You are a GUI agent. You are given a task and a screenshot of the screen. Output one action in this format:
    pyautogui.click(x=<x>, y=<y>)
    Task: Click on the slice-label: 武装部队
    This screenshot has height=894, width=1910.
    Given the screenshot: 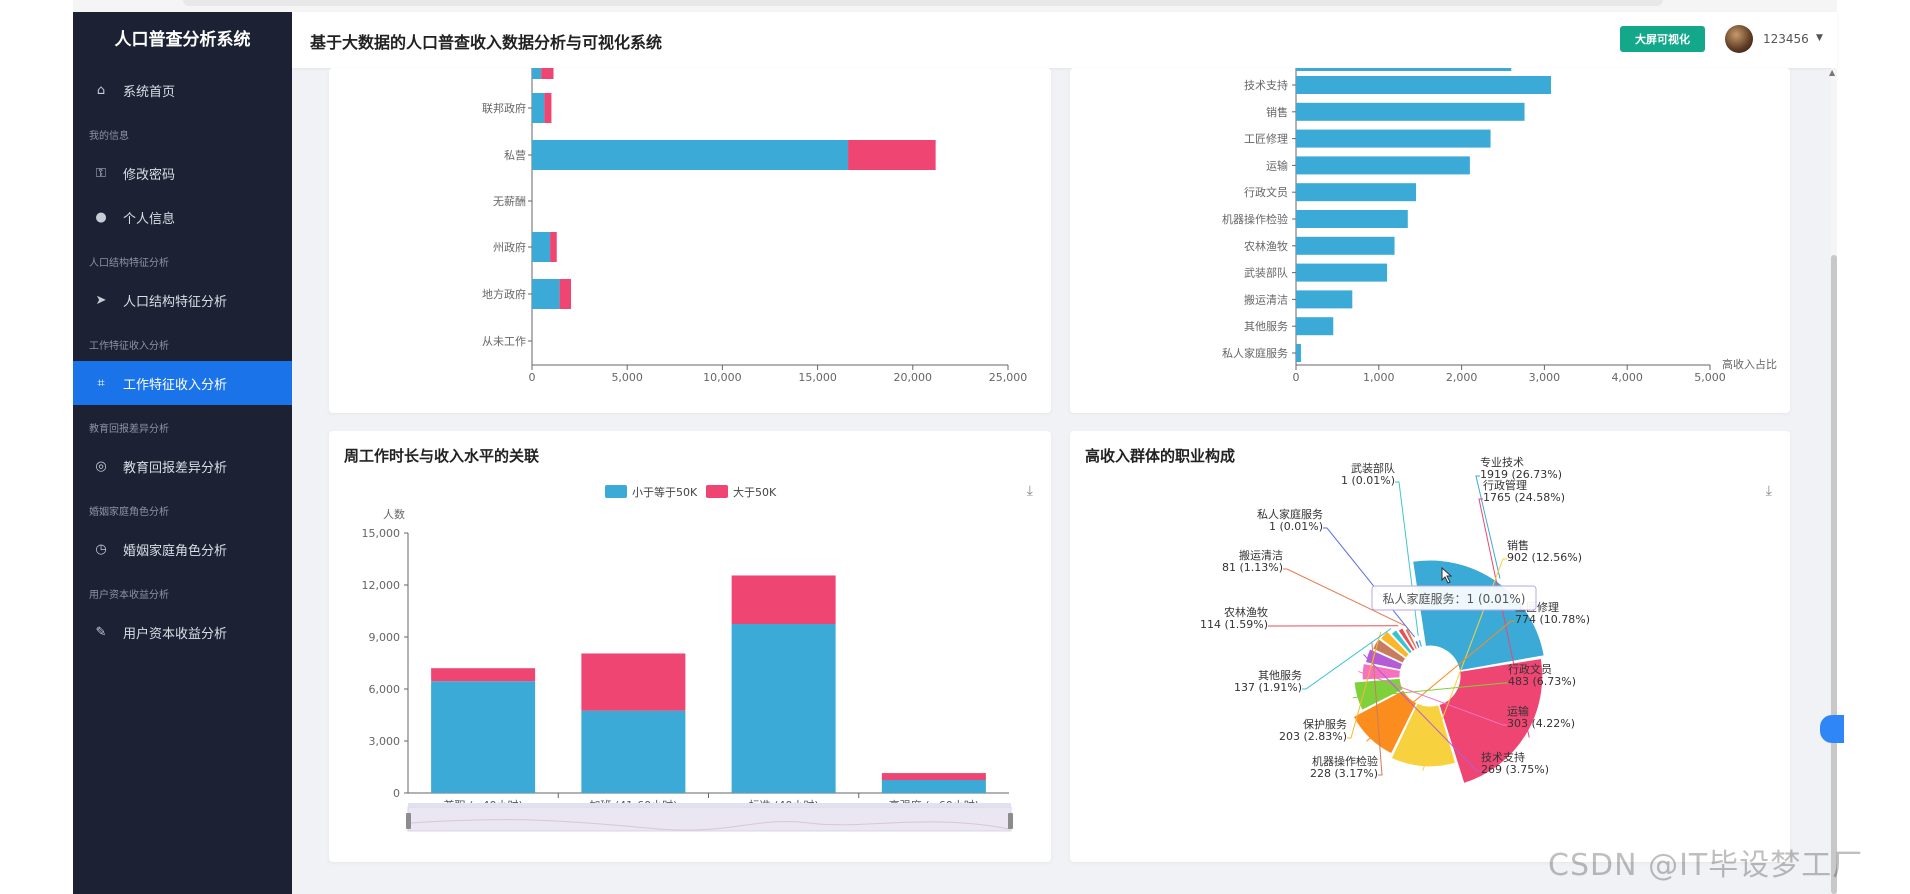 What is the action you would take?
    pyautogui.click(x=1373, y=468)
    